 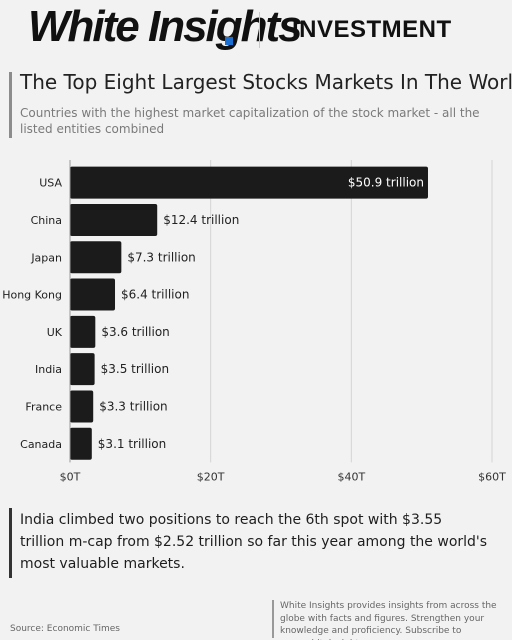 What do you see at coordinates (259, 30) in the screenshot?
I see `header-divider` at bounding box center [259, 30].